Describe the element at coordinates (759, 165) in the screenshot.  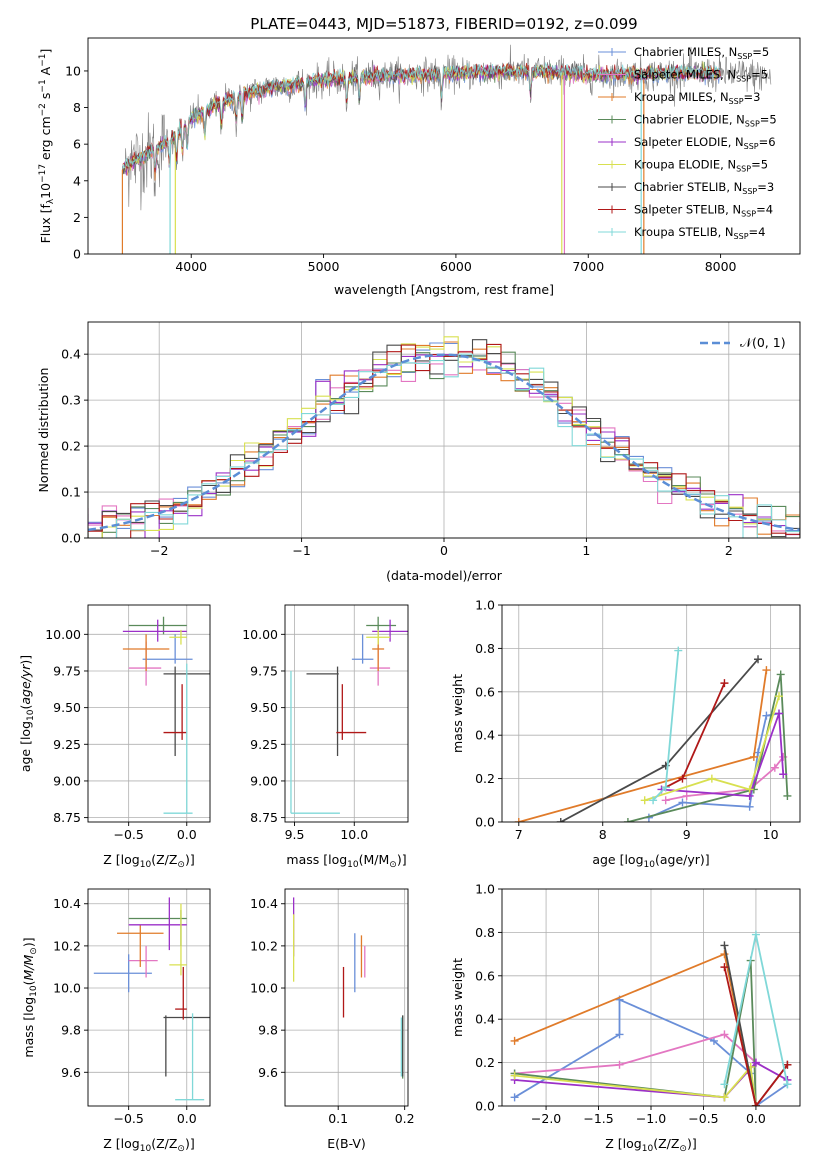
I see `legend-label-value: =5` at that location.